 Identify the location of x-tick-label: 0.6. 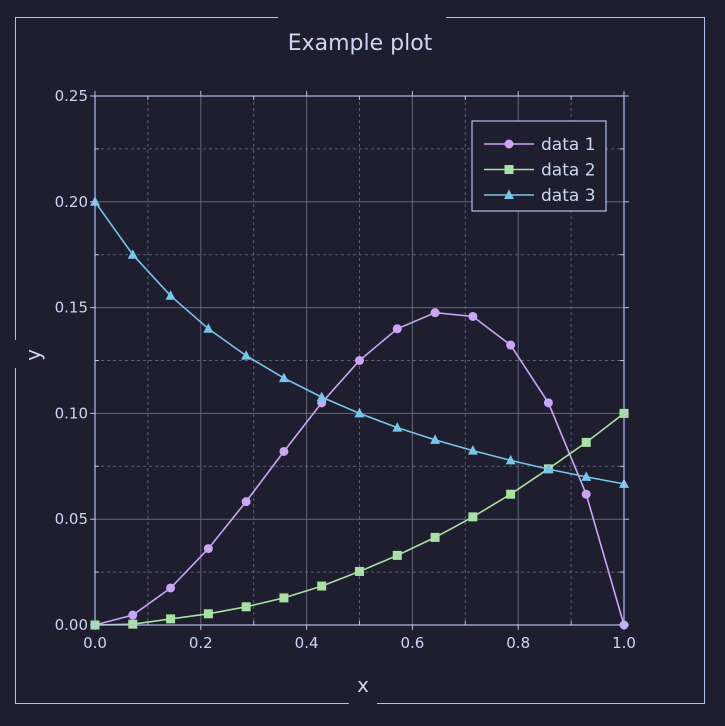
(412, 643).